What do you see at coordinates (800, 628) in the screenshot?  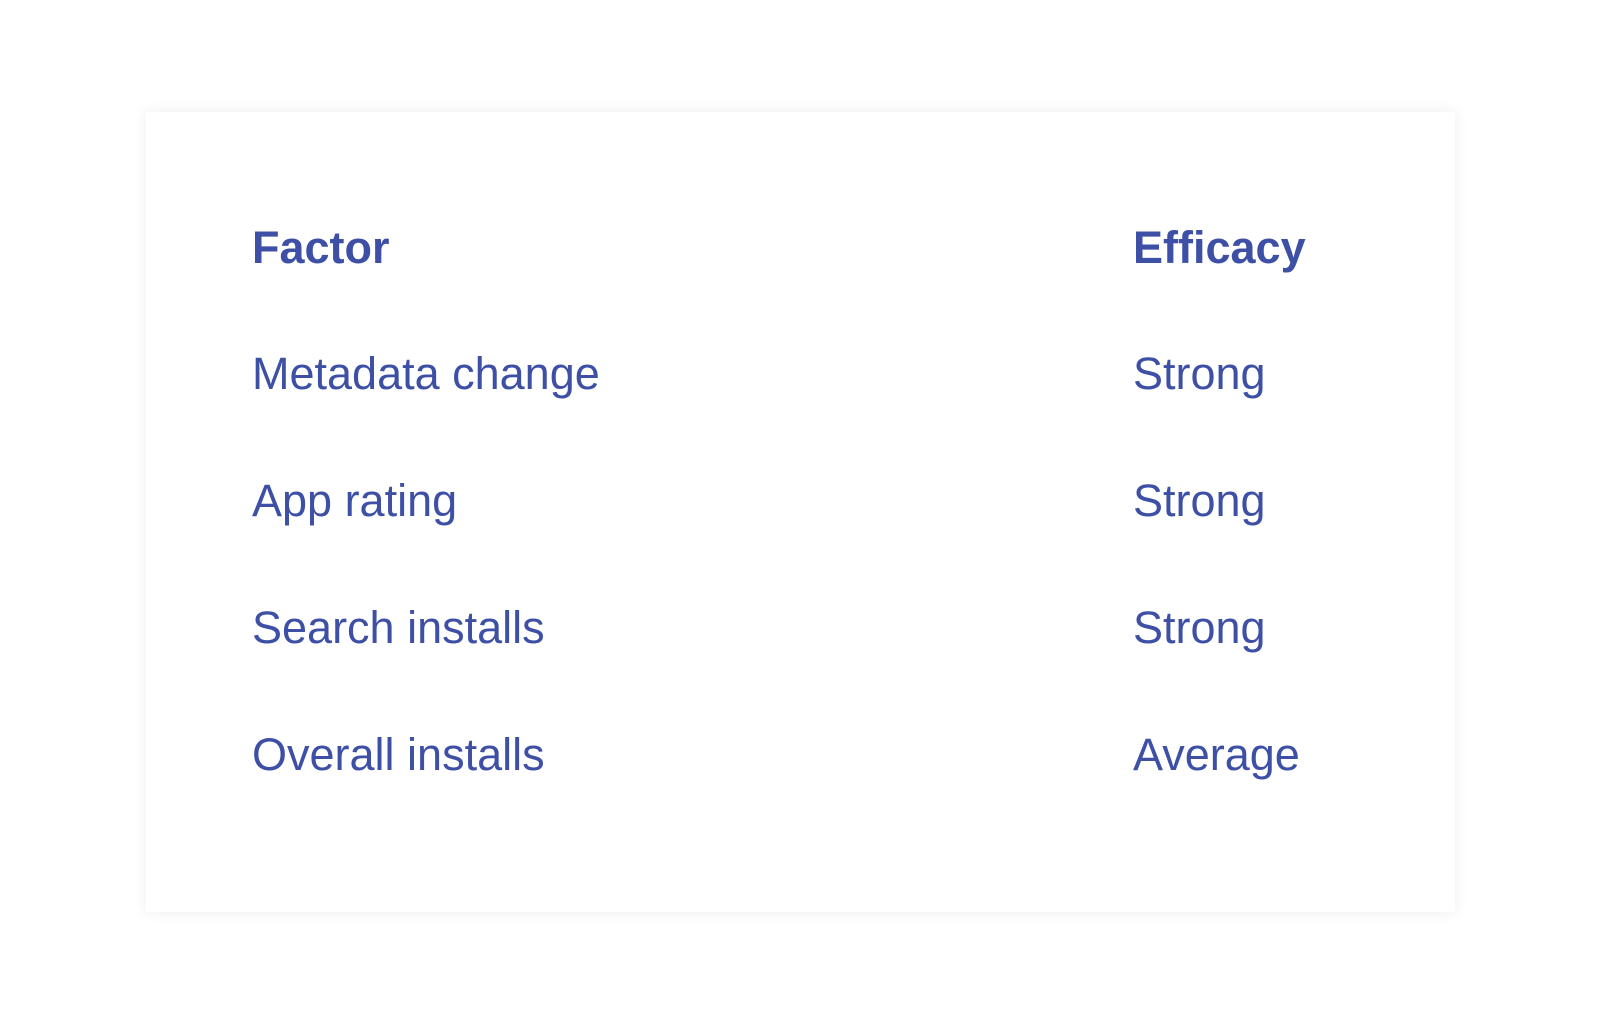 I see `table-row: Search installs Strong` at bounding box center [800, 628].